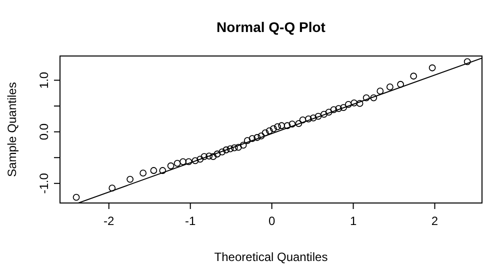 This screenshot has height=269, width=500. I want to click on chart-title: Normal Q-Q Plot, so click(271, 27).